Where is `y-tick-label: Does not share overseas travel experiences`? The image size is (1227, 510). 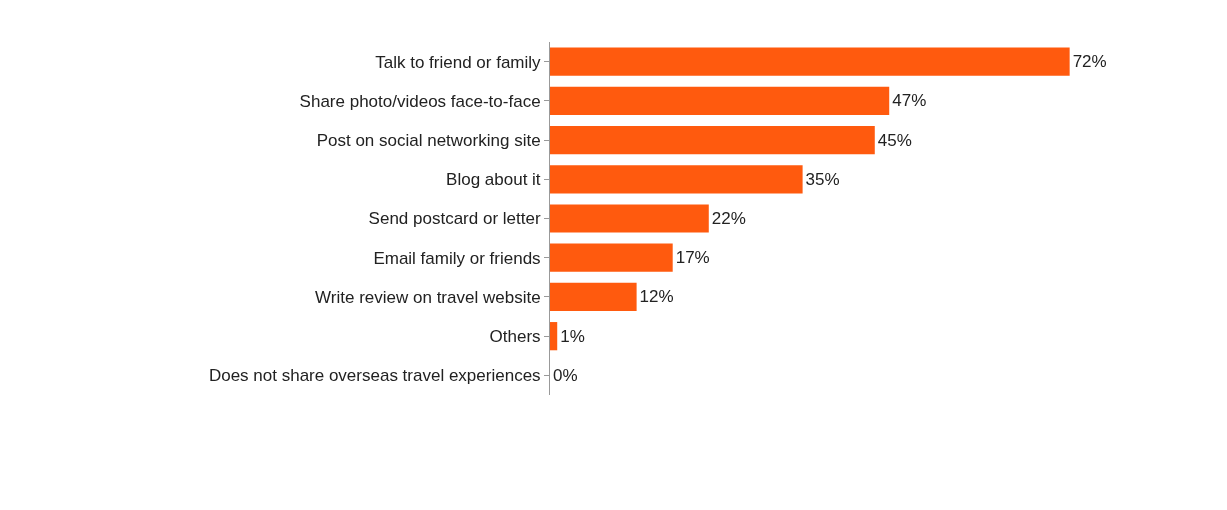 y-tick-label: Does not share overseas travel experiences is located at coordinates (374, 376).